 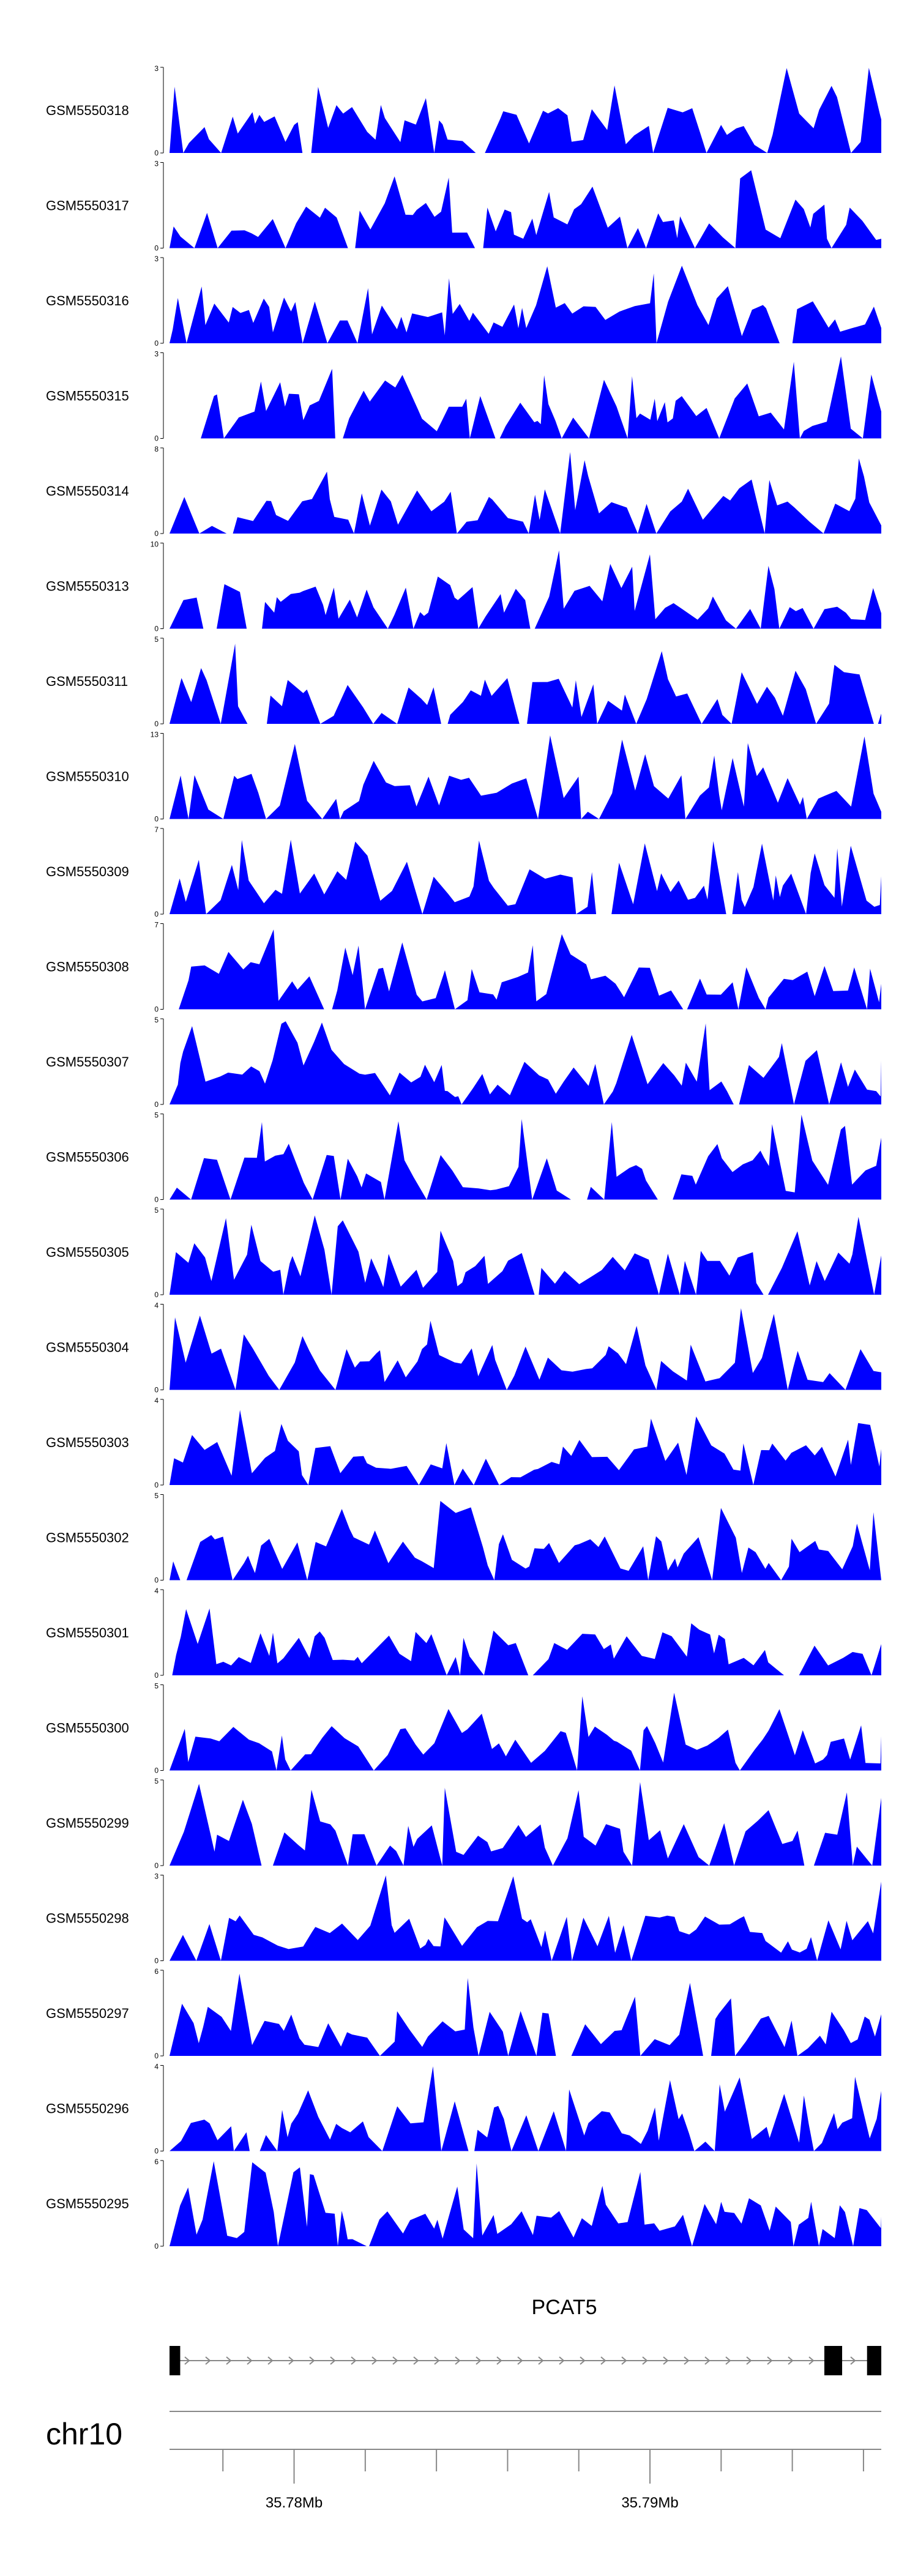 I want to click on track-GSM5550314: GSM5550314 8 0, so click(x=463, y=491).